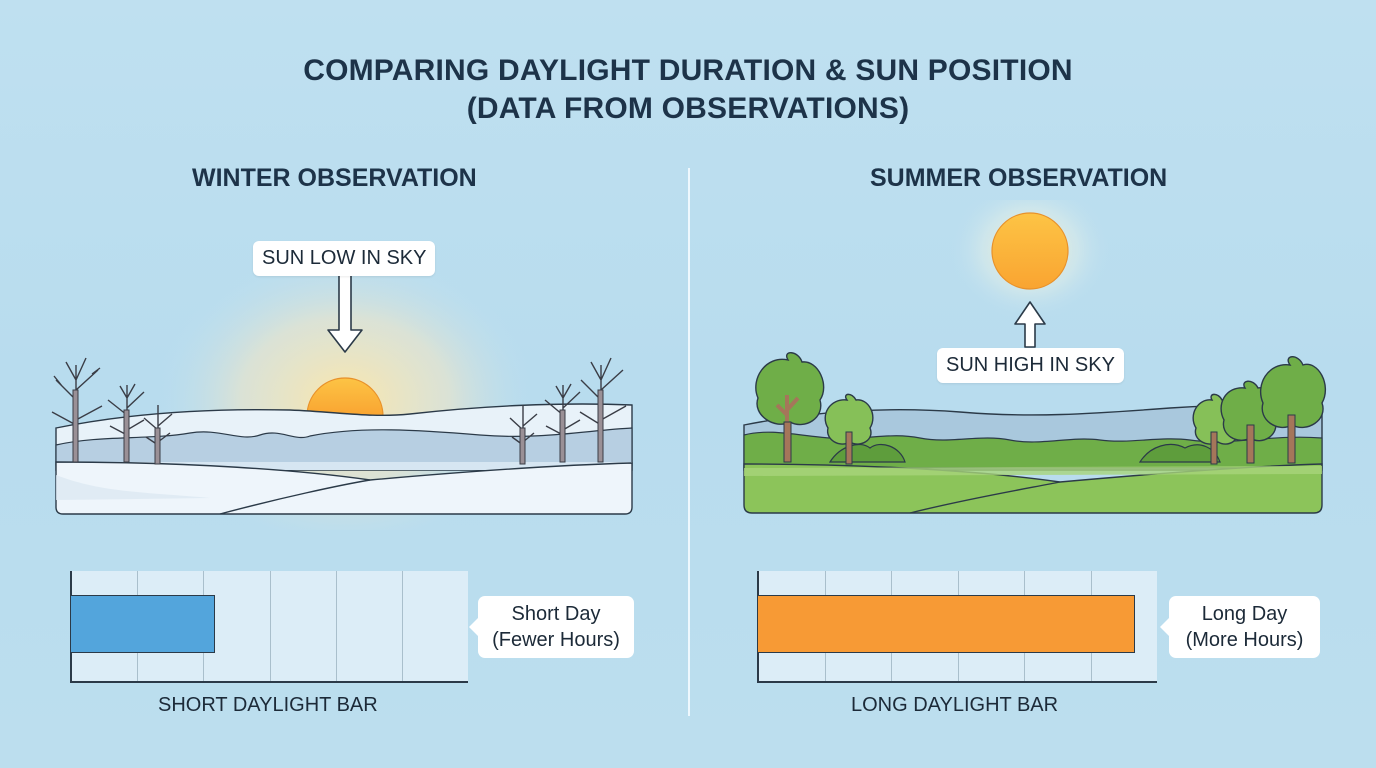 This screenshot has height=768, width=1376. Describe the element at coordinates (1030, 251) in the screenshot. I see `summer-sun-icon` at that location.